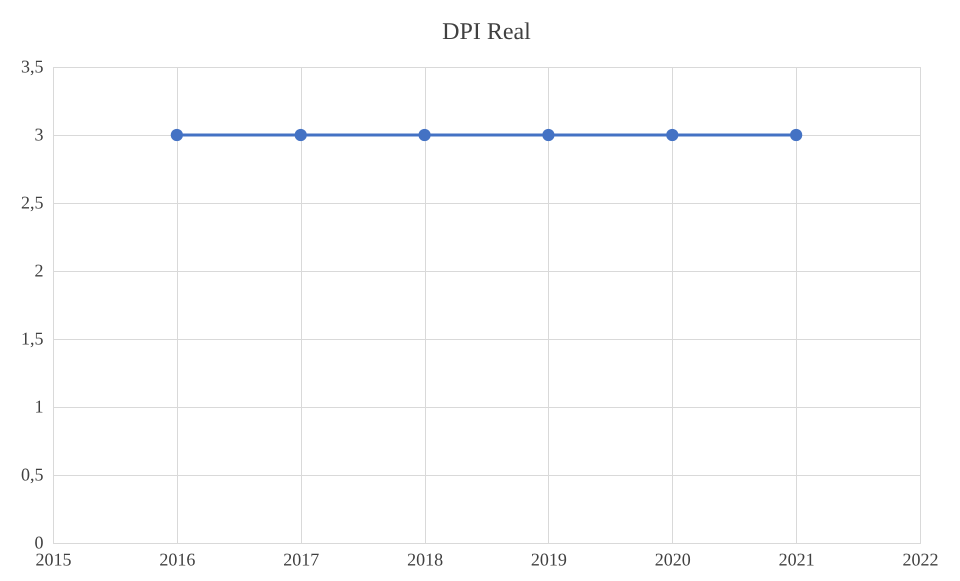 This screenshot has width=960, height=581. I want to click on y-tick-label: 0,5, so click(32, 474).